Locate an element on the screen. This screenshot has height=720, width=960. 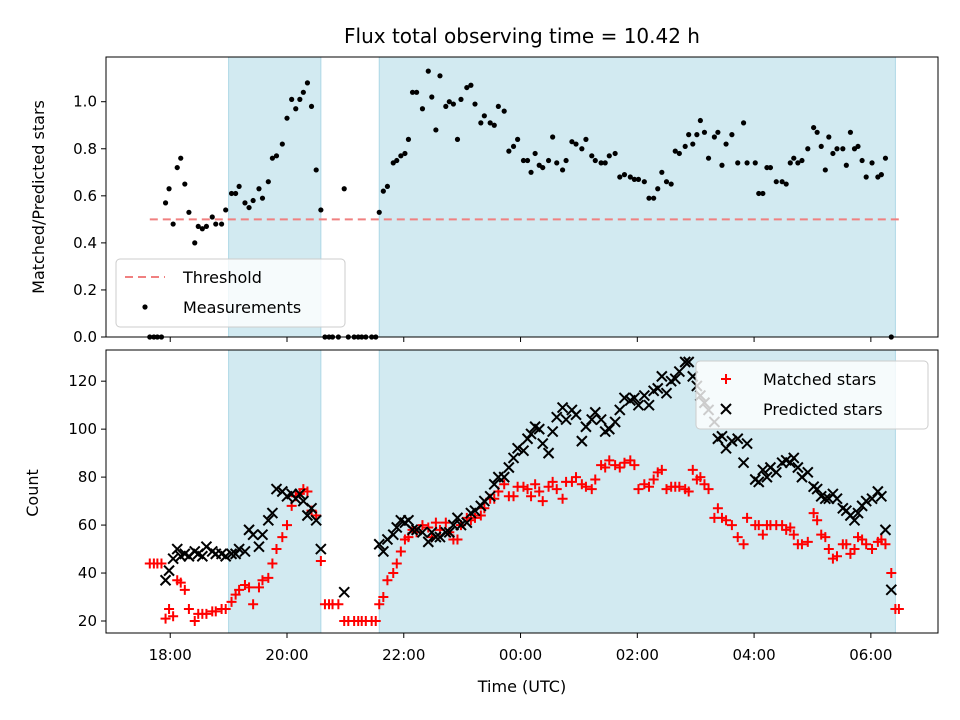
legend: Matched stars Predicted stars is located at coordinates (812, 395).